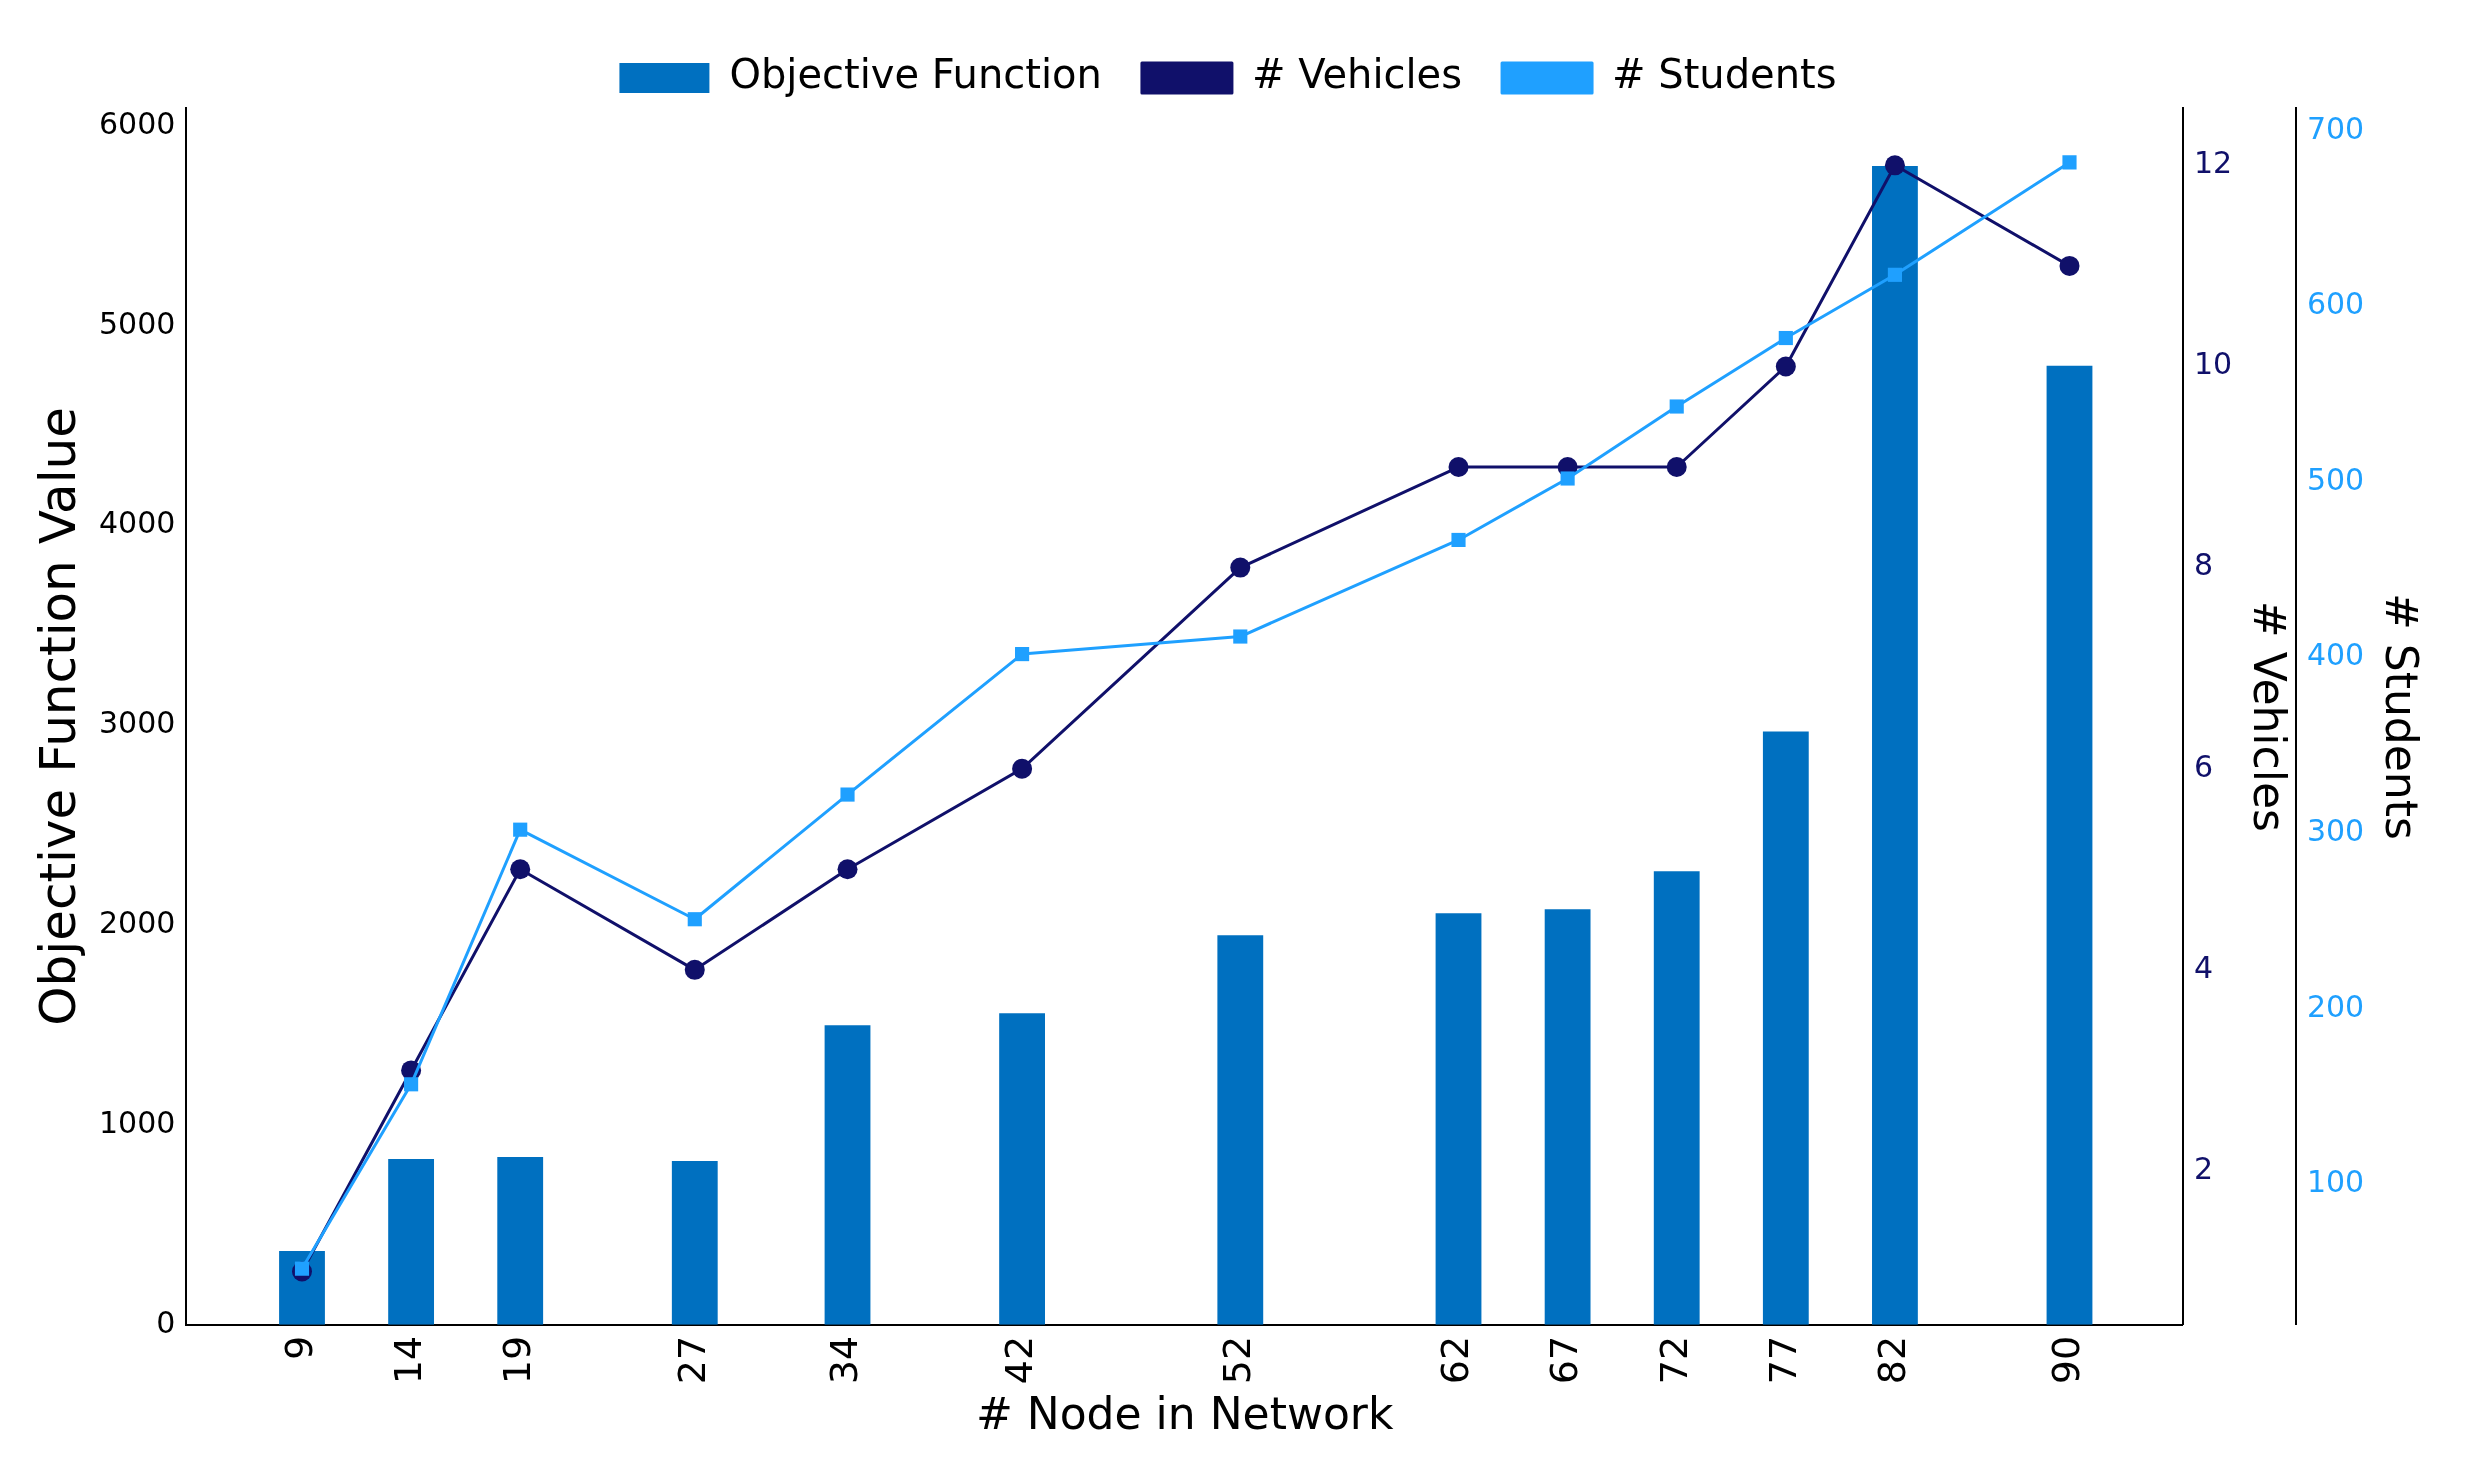 The height and width of the screenshot is (1482, 2473). I want to click on y2-tick-label: 10, so click(2213, 364).